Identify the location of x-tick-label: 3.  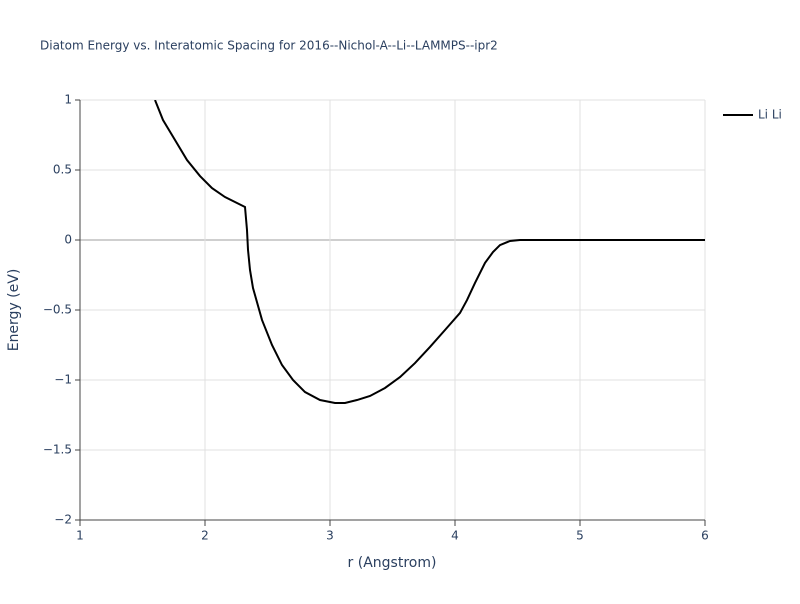
(330, 536).